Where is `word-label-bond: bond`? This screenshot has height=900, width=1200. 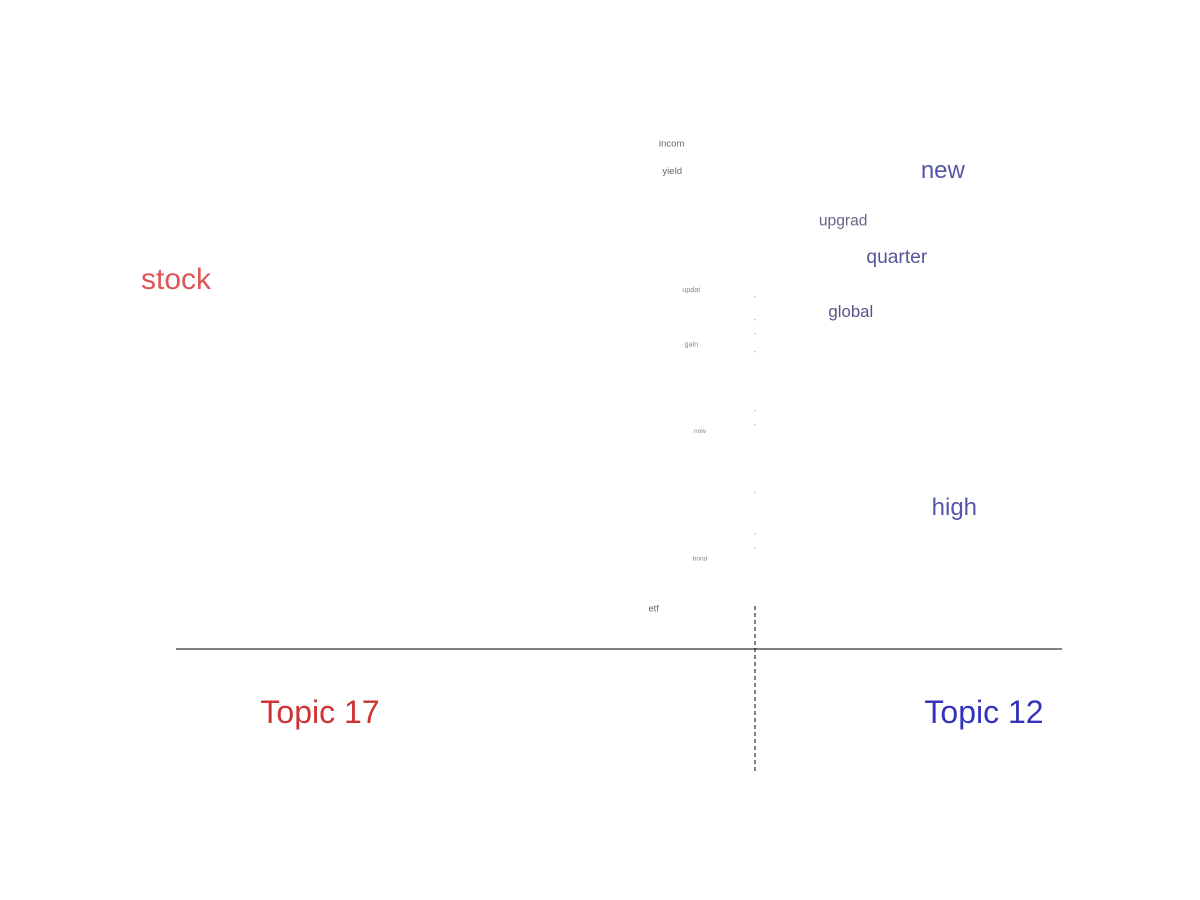 word-label-bond: bond is located at coordinates (700, 559).